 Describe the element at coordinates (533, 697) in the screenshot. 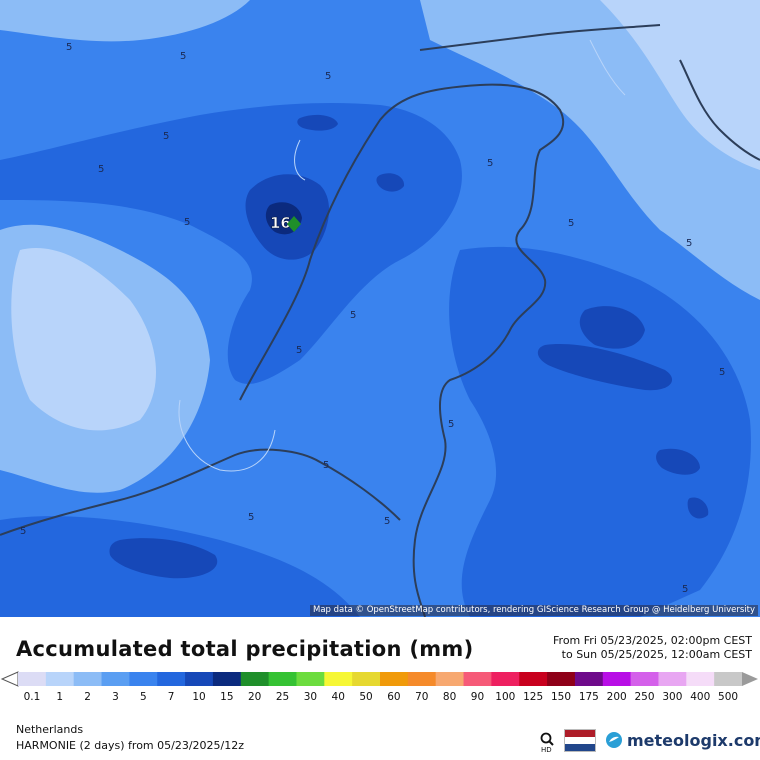

I see `legend-tick-label: 125` at that location.